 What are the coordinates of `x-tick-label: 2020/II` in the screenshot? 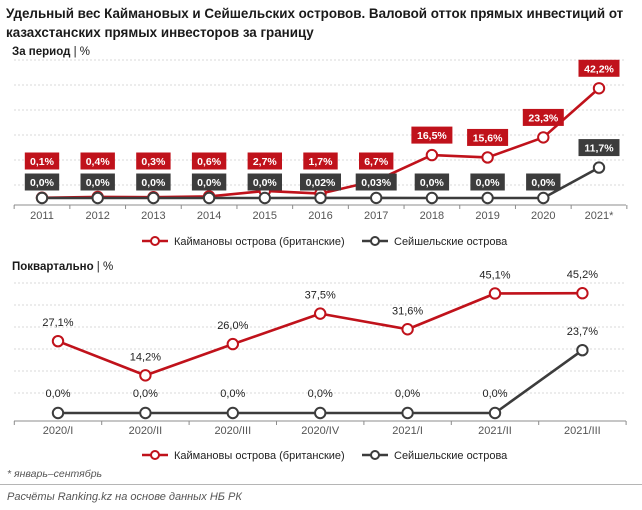 It's located at (146, 431).